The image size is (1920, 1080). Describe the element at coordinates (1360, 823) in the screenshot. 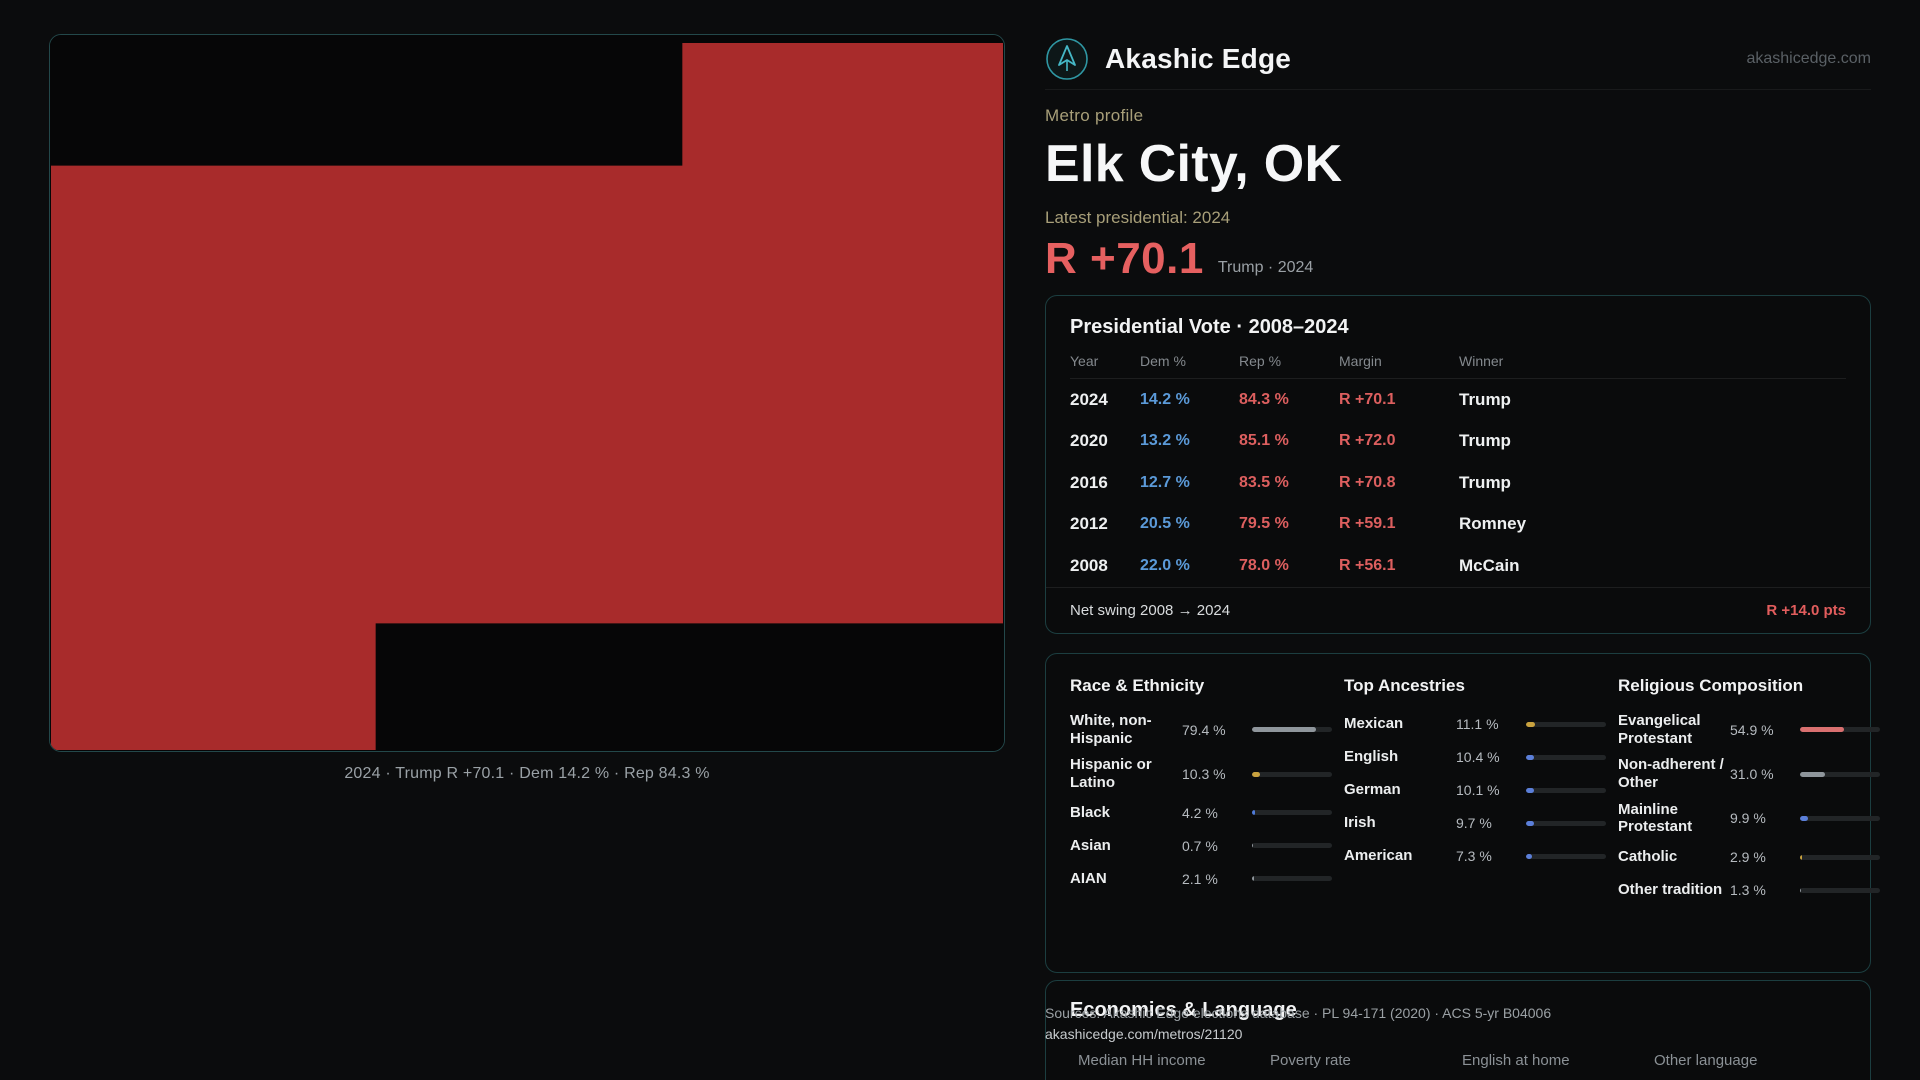

I see `stat-label: Irish` at that location.